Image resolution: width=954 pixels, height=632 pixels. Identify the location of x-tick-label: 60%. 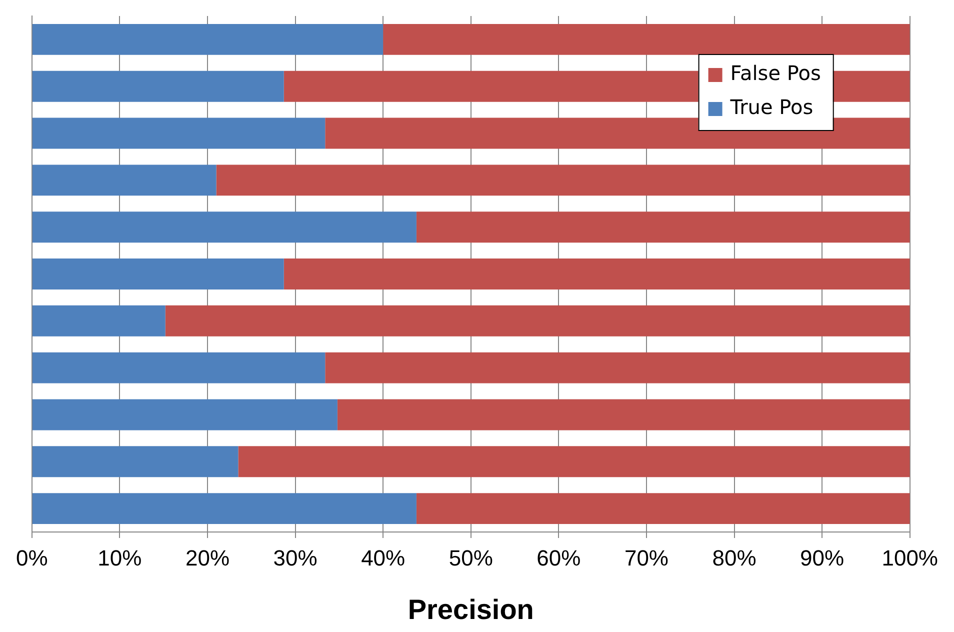
(558, 557).